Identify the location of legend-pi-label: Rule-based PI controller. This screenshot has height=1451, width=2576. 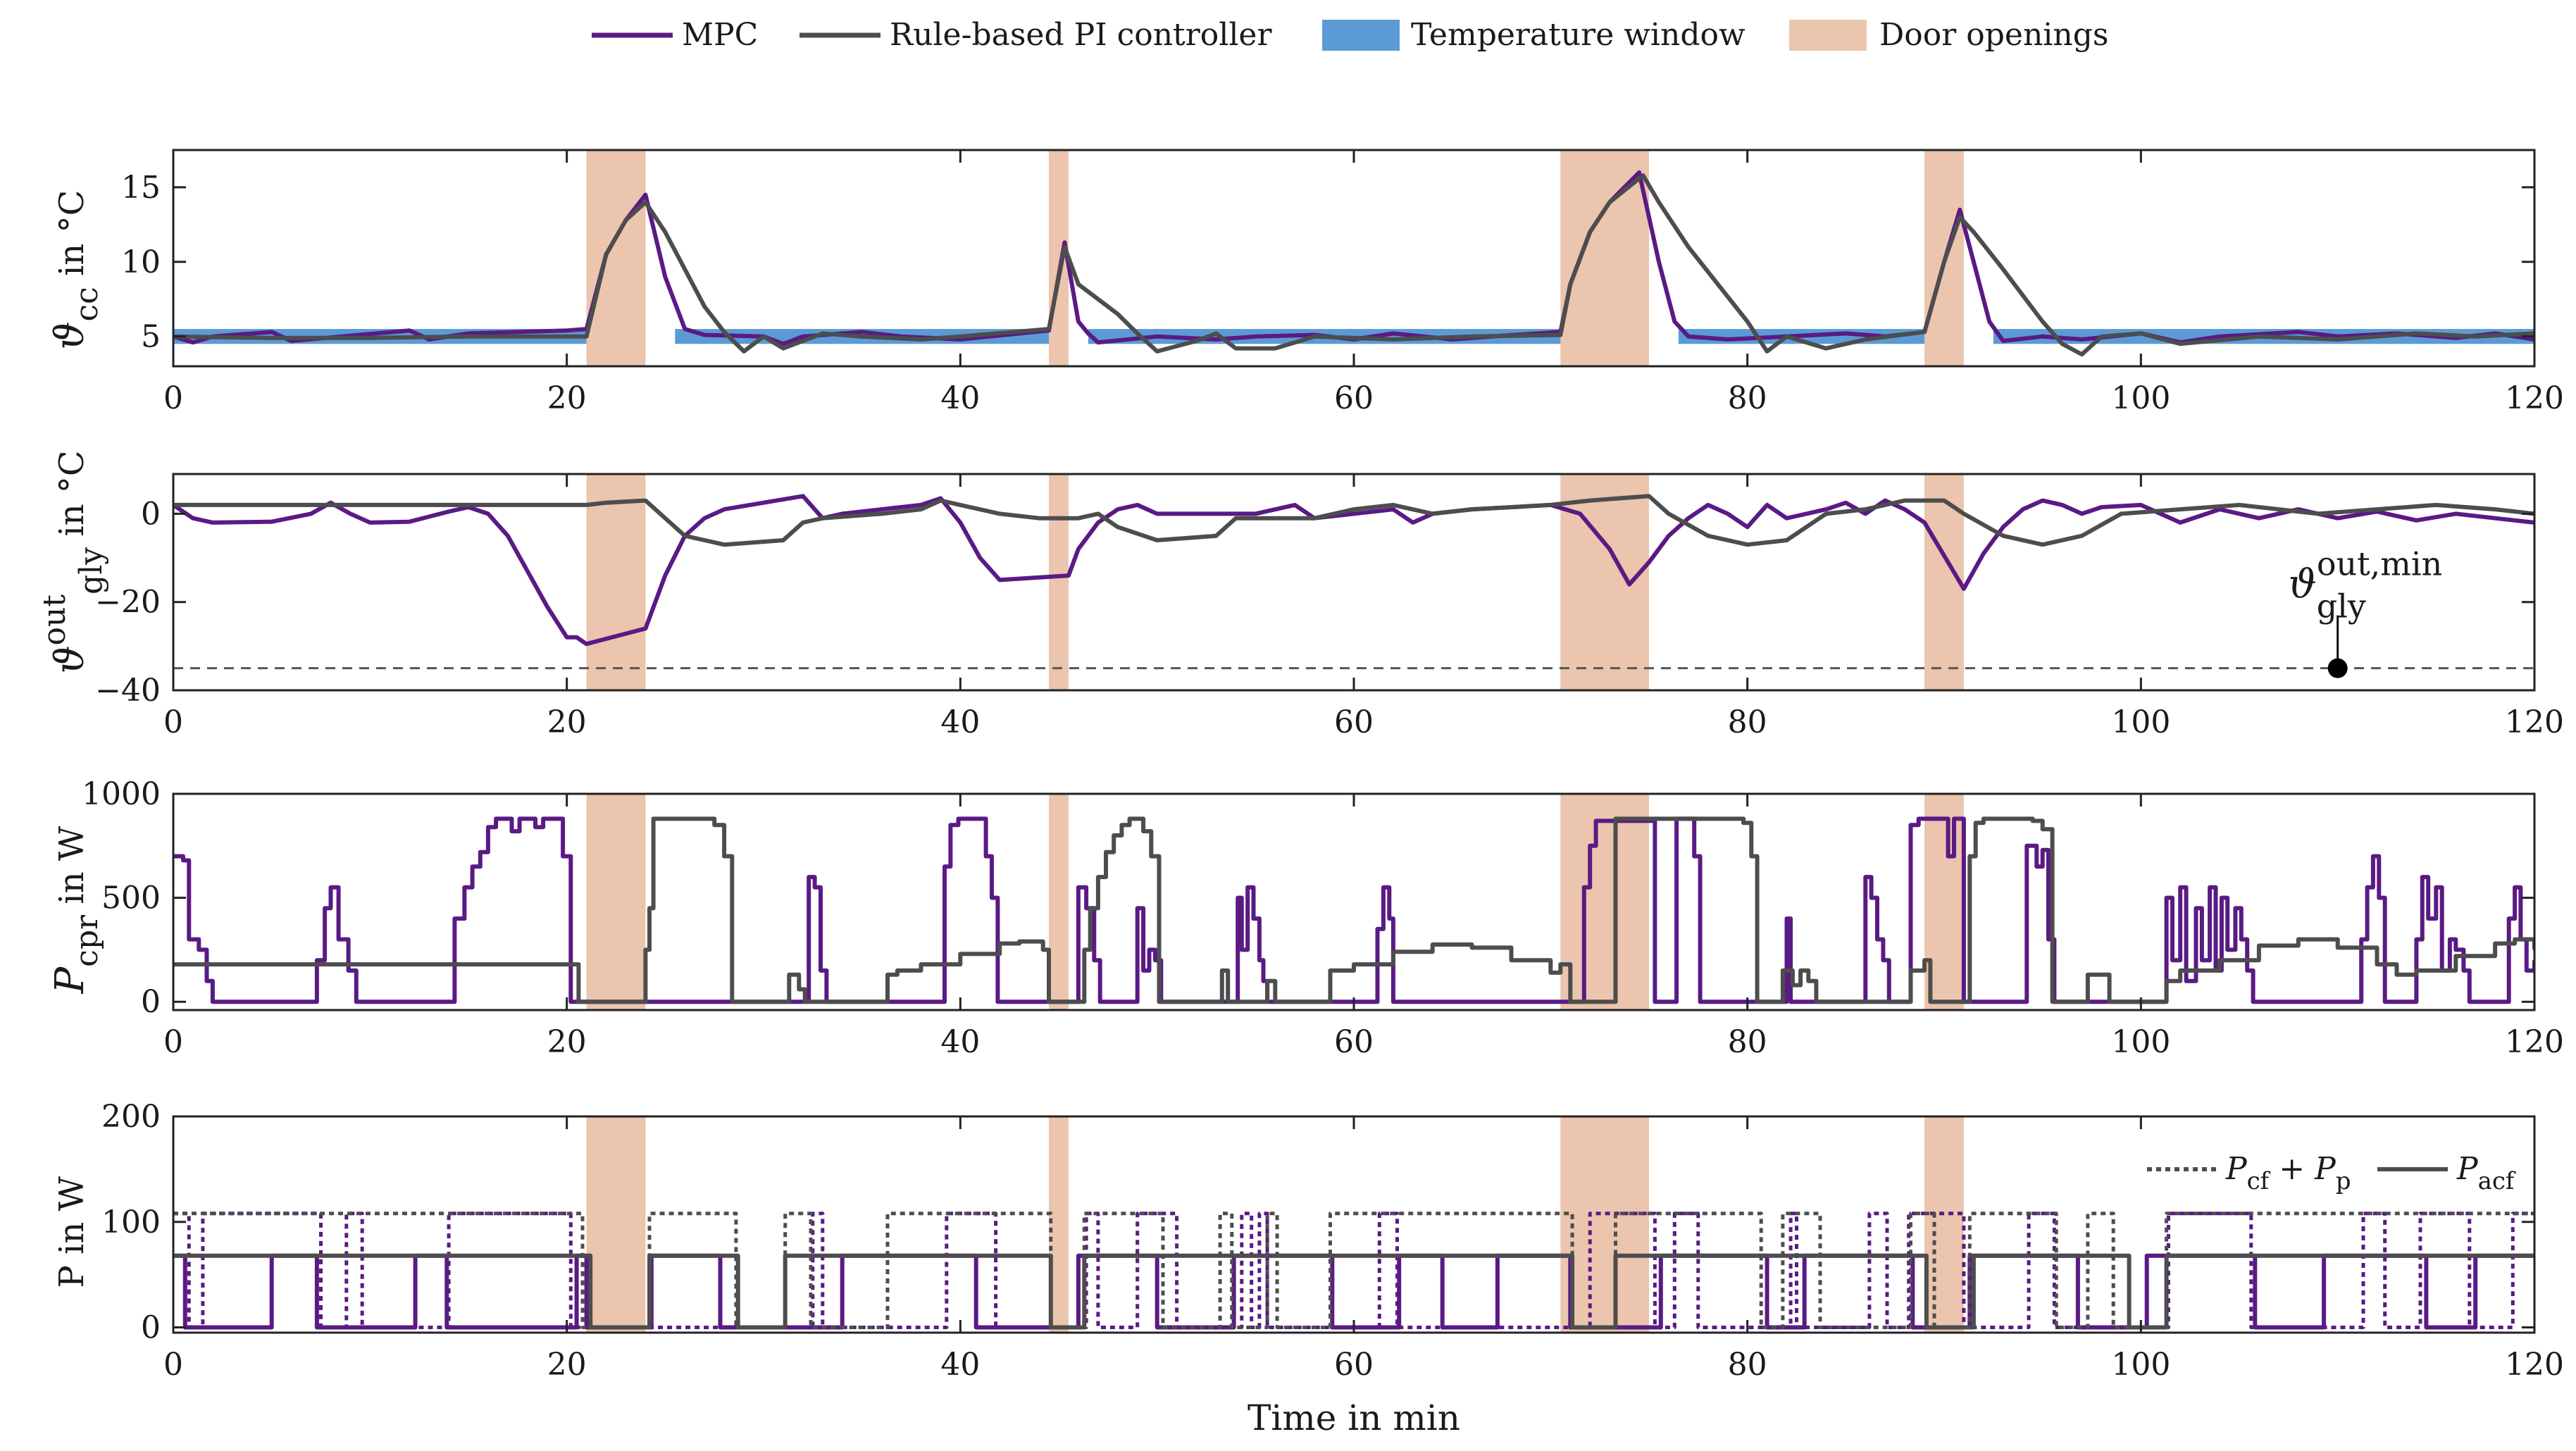
(1081, 35).